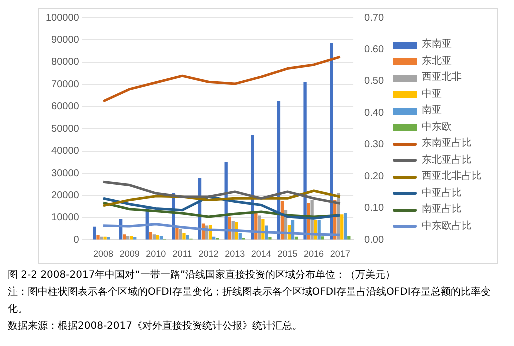 This screenshot has height=346, width=514. I want to click on legend-label: 南亚, so click(432, 111).